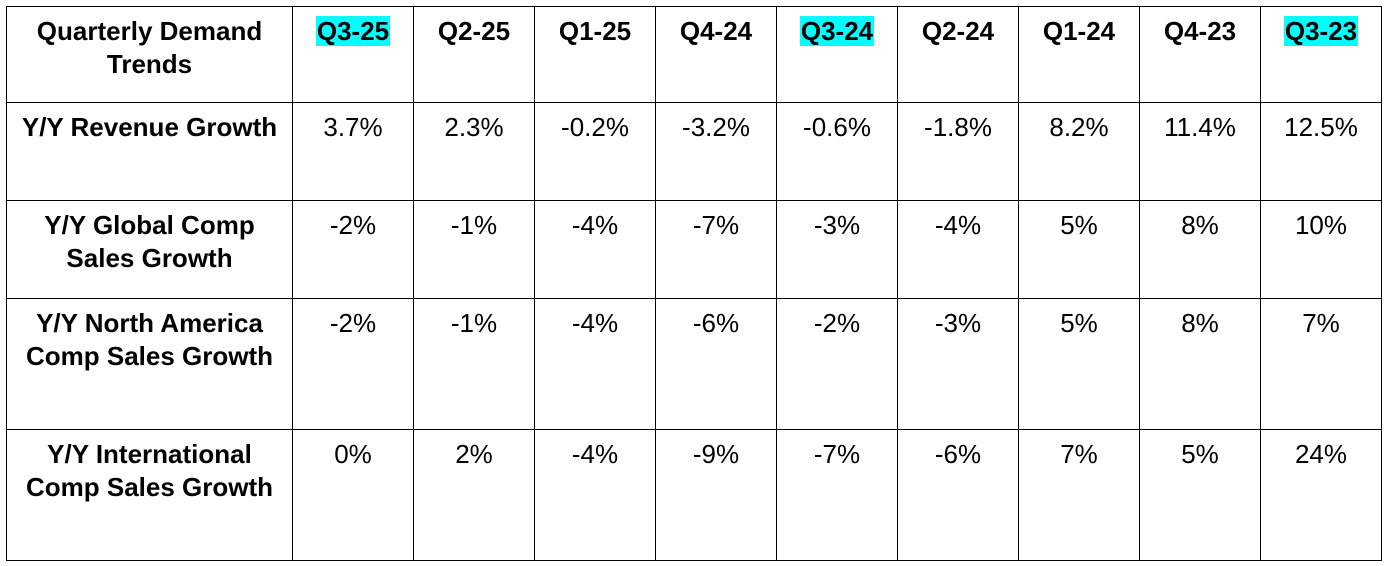 This screenshot has height=566, width=1397. I want to click on header-label: Q1-25, so click(595, 31).